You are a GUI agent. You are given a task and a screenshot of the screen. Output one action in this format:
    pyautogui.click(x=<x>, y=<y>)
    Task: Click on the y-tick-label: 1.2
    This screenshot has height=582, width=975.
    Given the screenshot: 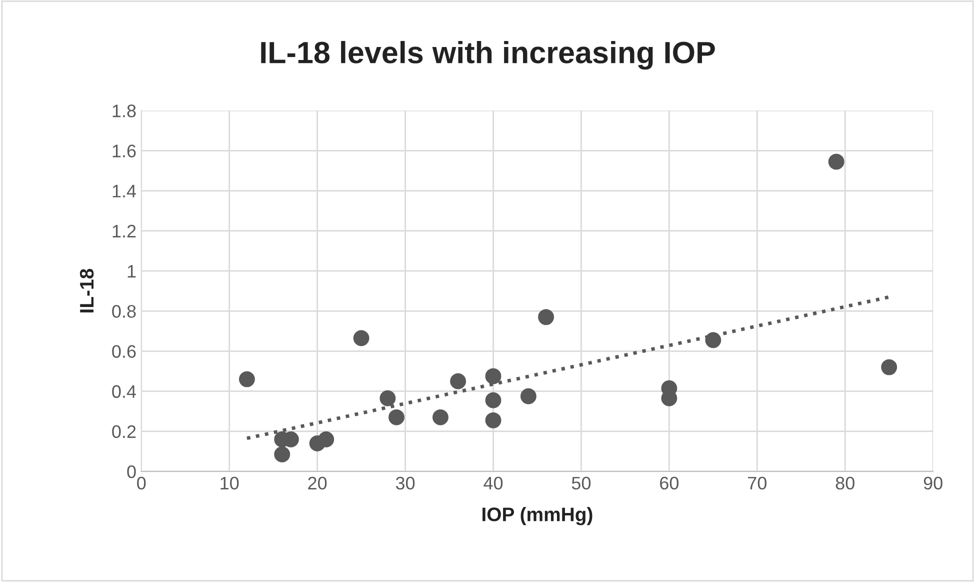 What is the action you would take?
    pyautogui.click(x=124, y=231)
    